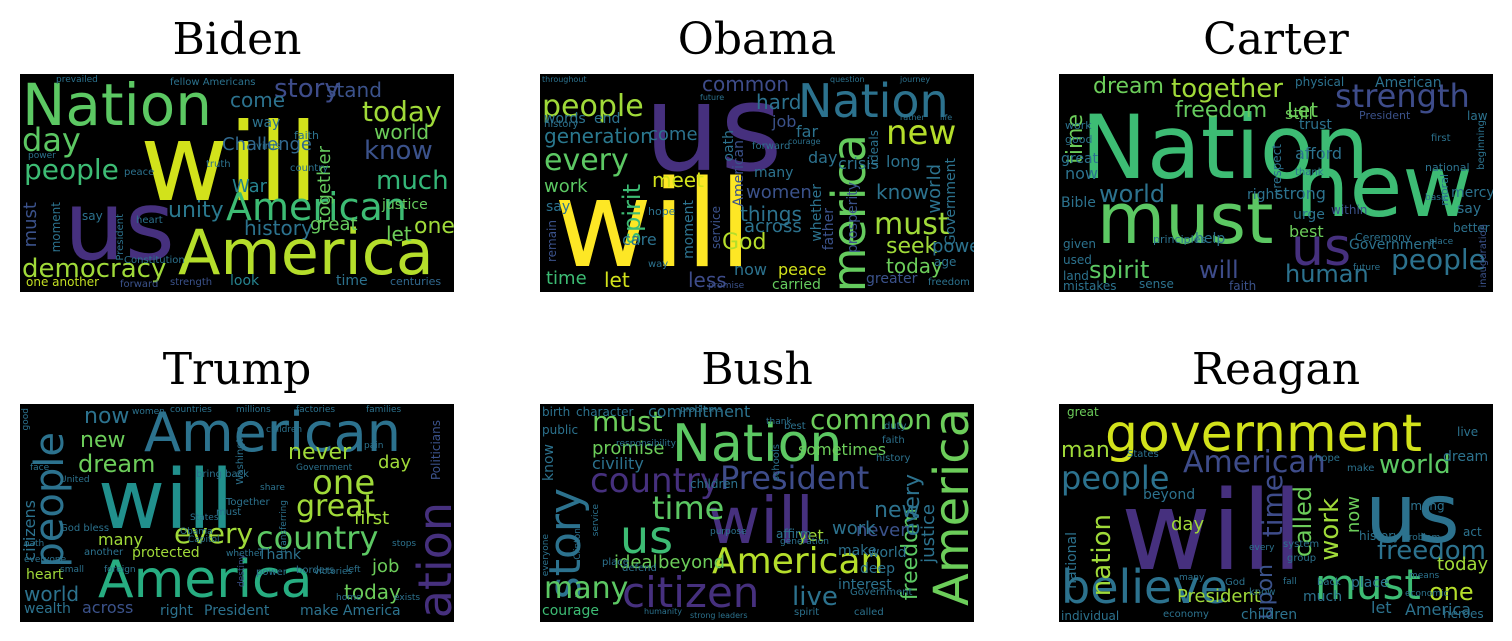 The height and width of the screenshot is (641, 1512). Describe the element at coordinates (245, 554) in the screenshot. I see `cloud-word: whether` at that location.